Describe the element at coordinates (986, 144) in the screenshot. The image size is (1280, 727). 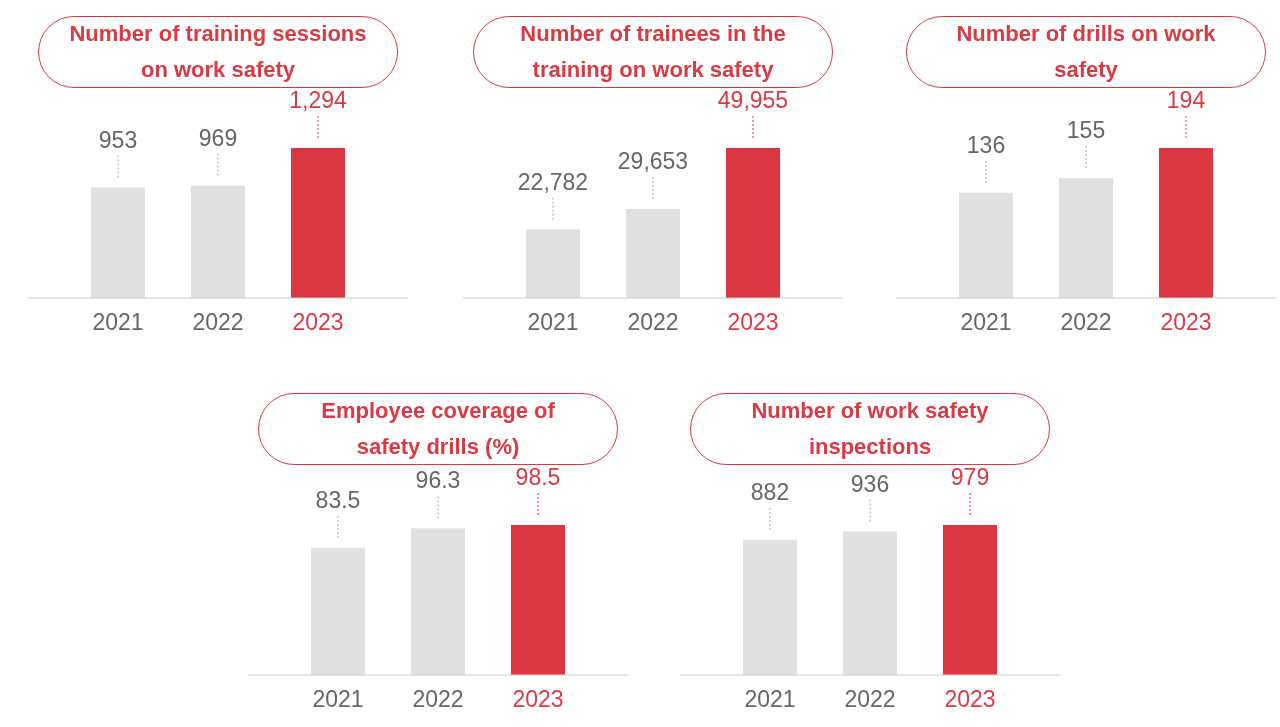
I see `data-label: 136` at that location.